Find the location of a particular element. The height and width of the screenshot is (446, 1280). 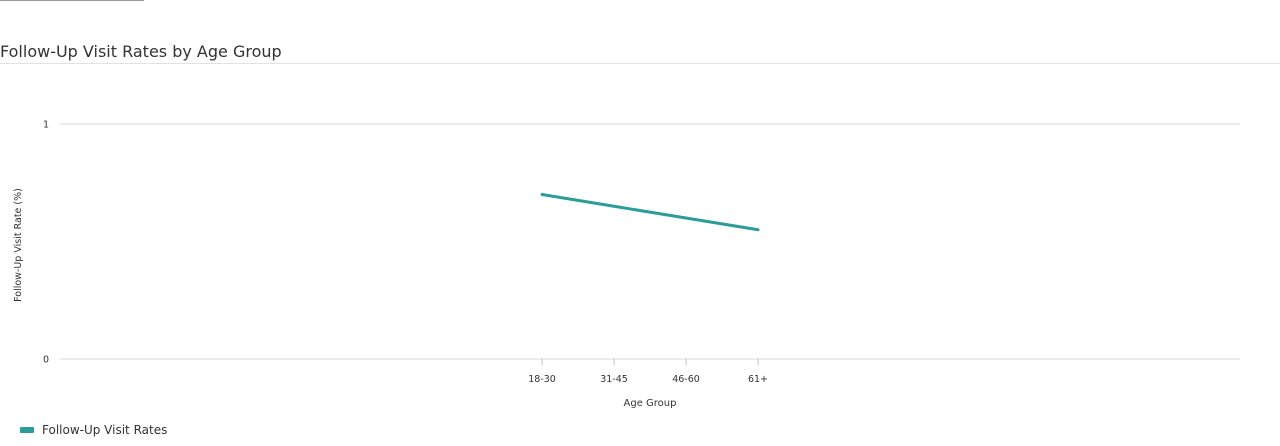

y-tick-label: 1 is located at coordinates (46, 125).